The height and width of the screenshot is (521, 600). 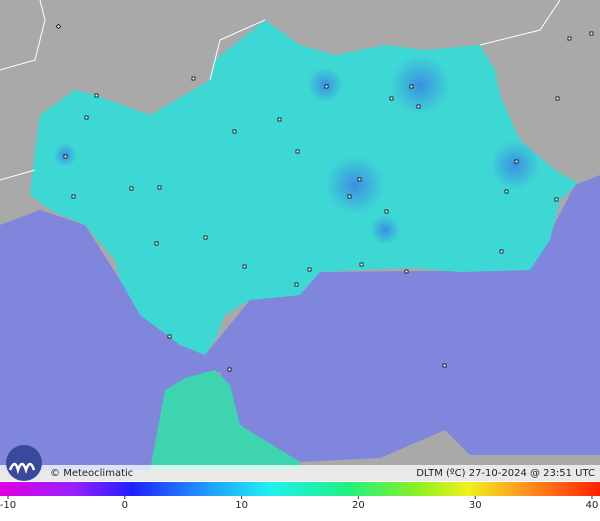 I want to click on caption-strip, so click(x=300, y=473).